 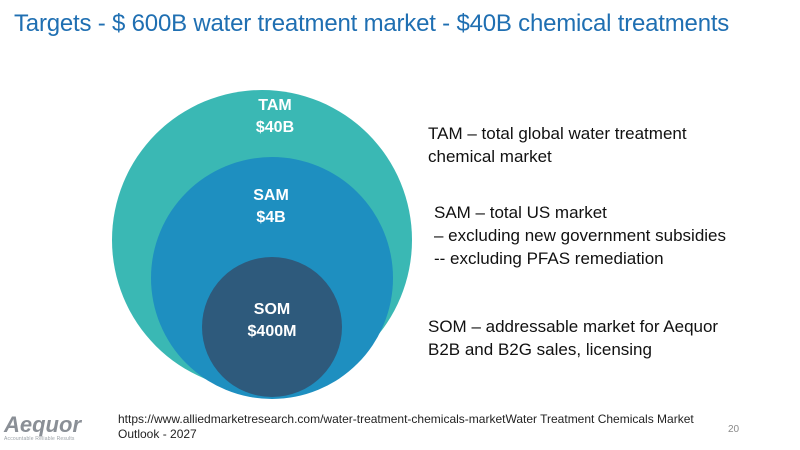 I want to click on sam-label-value: $4B, so click(x=271, y=217).